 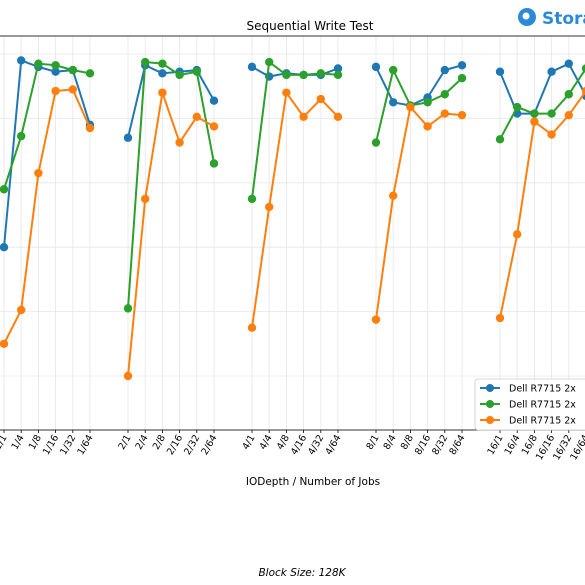 I want to click on x-tick-label: 4/16, so click(x=299, y=445).